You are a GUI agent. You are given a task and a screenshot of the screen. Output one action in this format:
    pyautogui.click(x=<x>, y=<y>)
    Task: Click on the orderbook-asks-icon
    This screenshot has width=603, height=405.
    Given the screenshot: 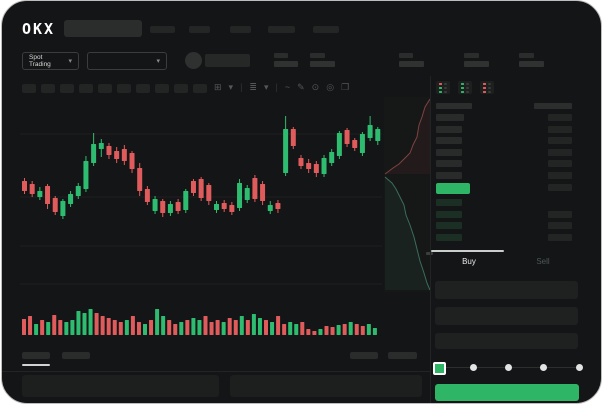 What is the action you would take?
    pyautogui.click(x=487, y=87)
    